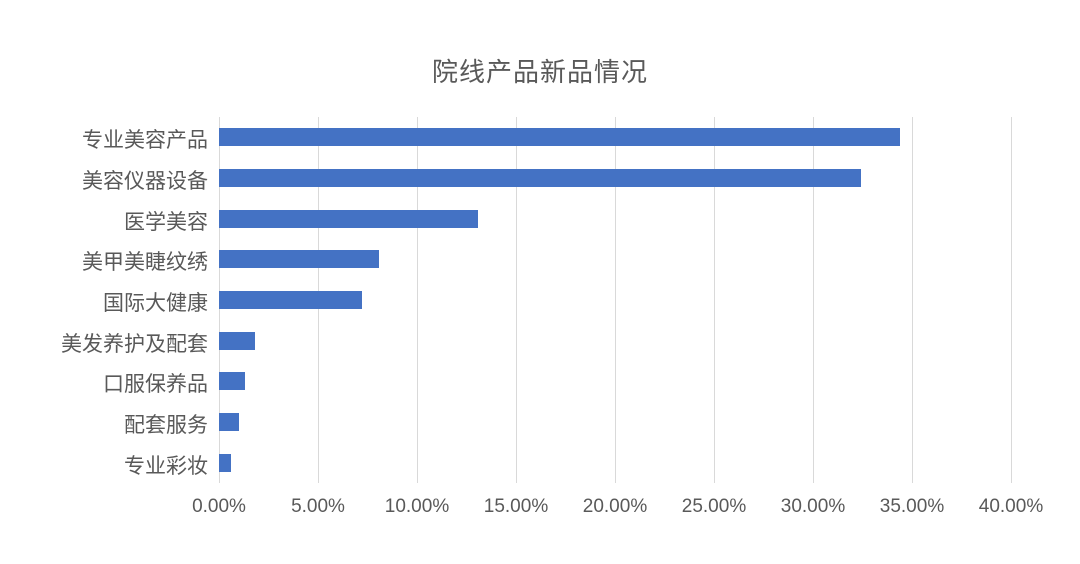 The width and height of the screenshot is (1080, 564). Describe the element at coordinates (912, 506) in the screenshot. I see `x-tick-label: 35.00%` at that location.